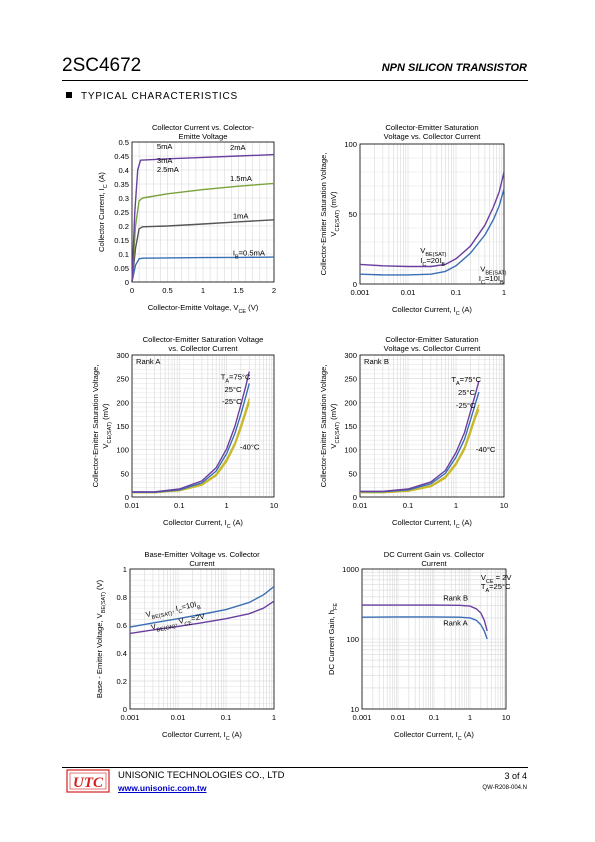  I want to click on y-tick-label: 0.8, so click(121, 597).